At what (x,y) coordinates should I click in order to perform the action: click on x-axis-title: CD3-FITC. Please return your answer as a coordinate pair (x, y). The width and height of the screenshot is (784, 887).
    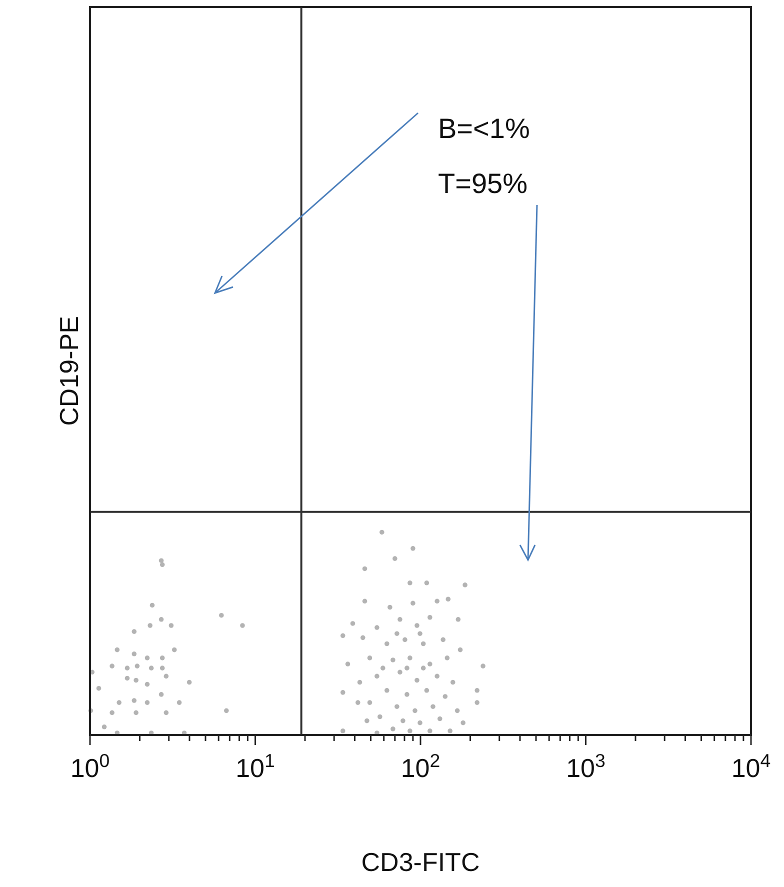
    Looking at the image, I should click on (420, 862).